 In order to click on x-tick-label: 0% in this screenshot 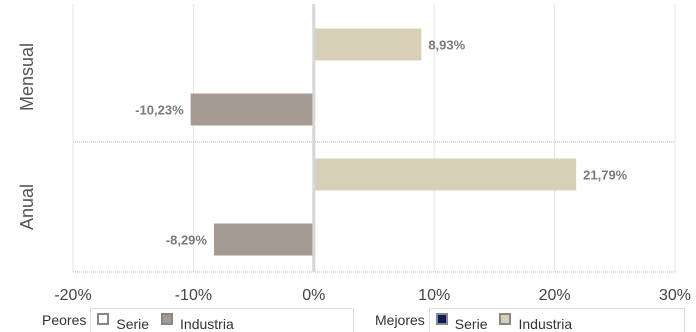, I will do `click(313, 295)`.